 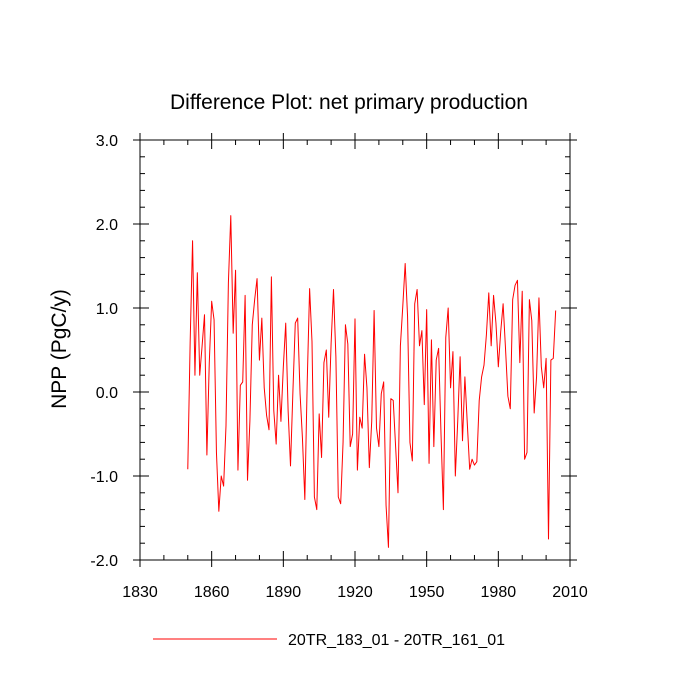 What do you see at coordinates (140, 592) in the screenshot?
I see `x-tick-label: 1830` at bounding box center [140, 592].